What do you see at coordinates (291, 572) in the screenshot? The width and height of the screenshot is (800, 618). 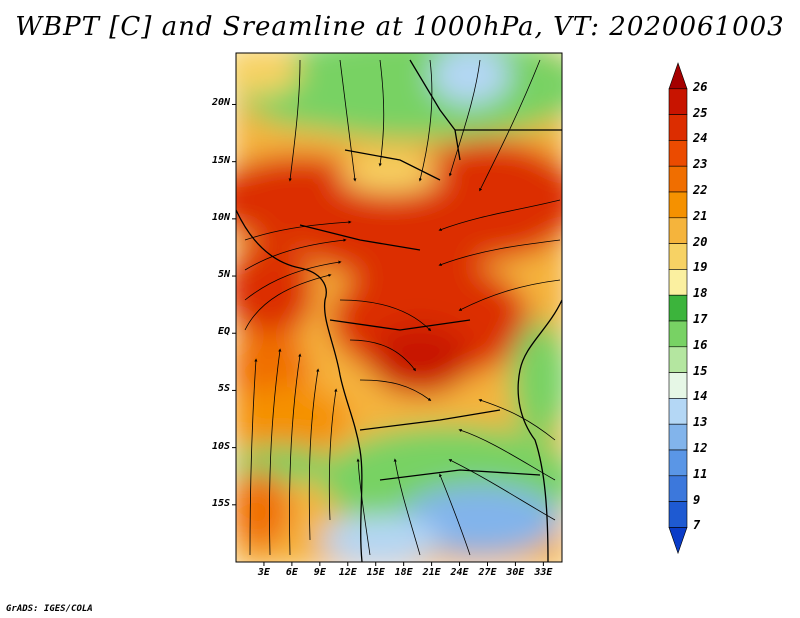 I see `lon-tick-label: 6E` at bounding box center [291, 572].